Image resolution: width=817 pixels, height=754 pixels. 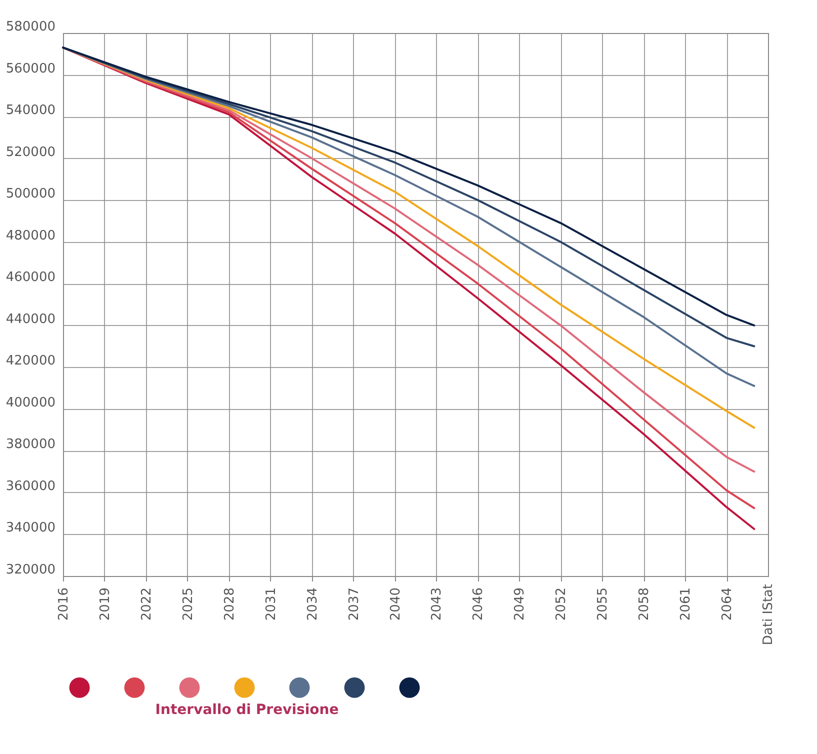 I want to click on y-tick-label: 420000, so click(x=31, y=361).